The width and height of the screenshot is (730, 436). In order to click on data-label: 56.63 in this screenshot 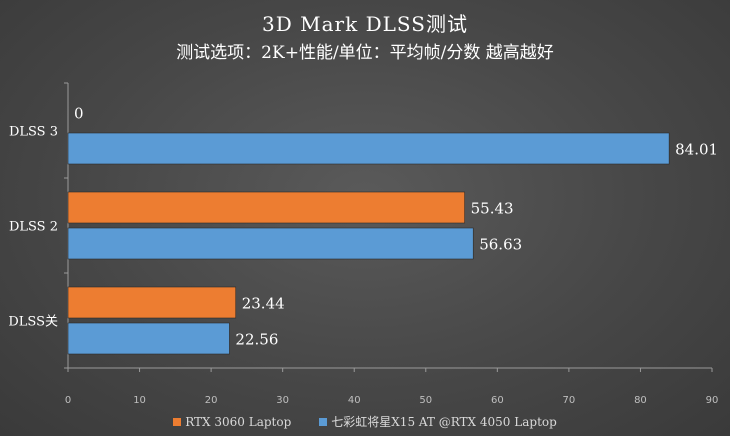, I will do `click(500, 245)`.